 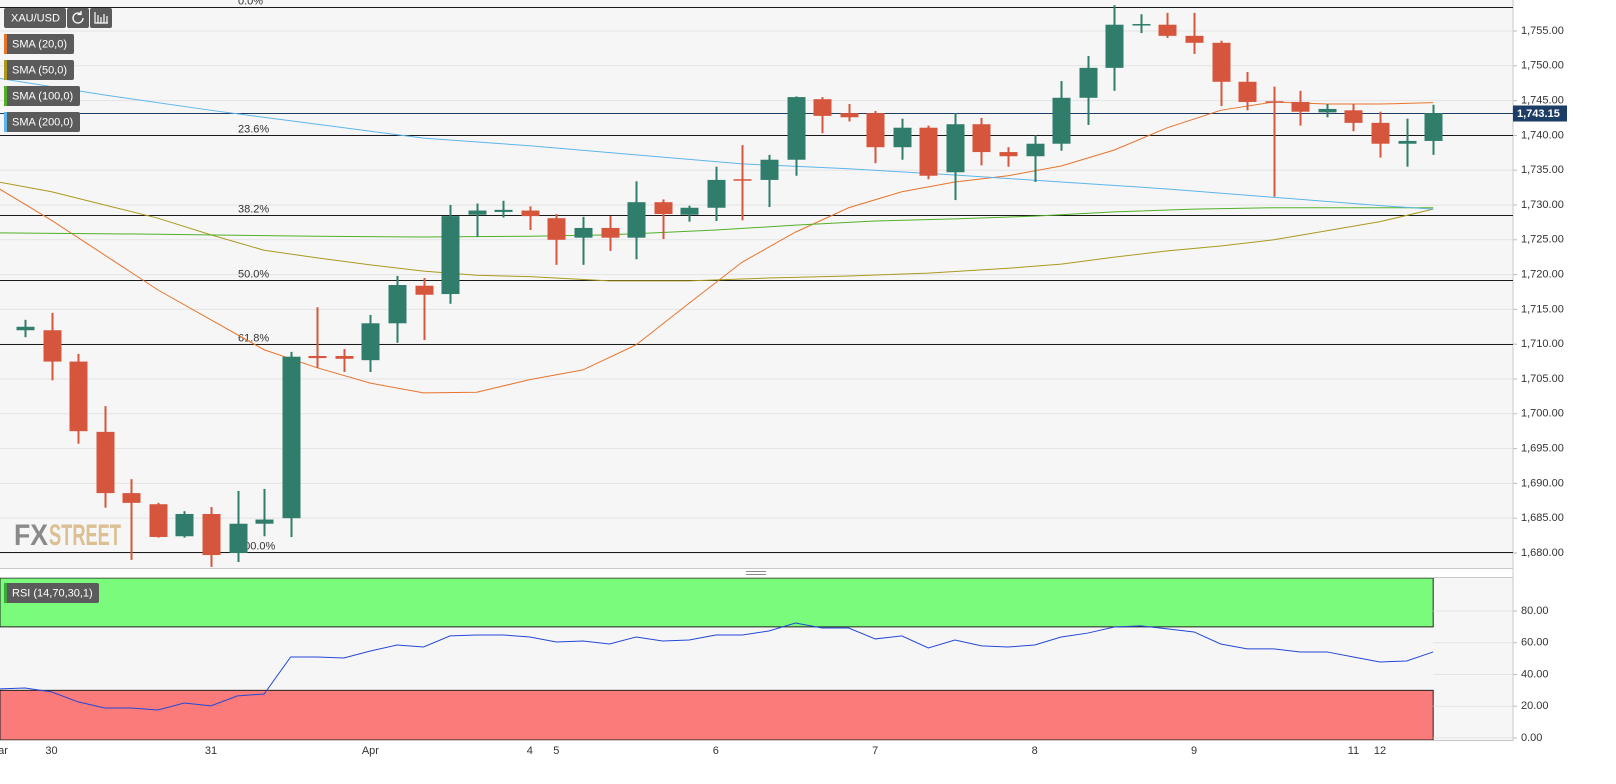 I want to click on fib-label: 38.2%, so click(x=253, y=209).